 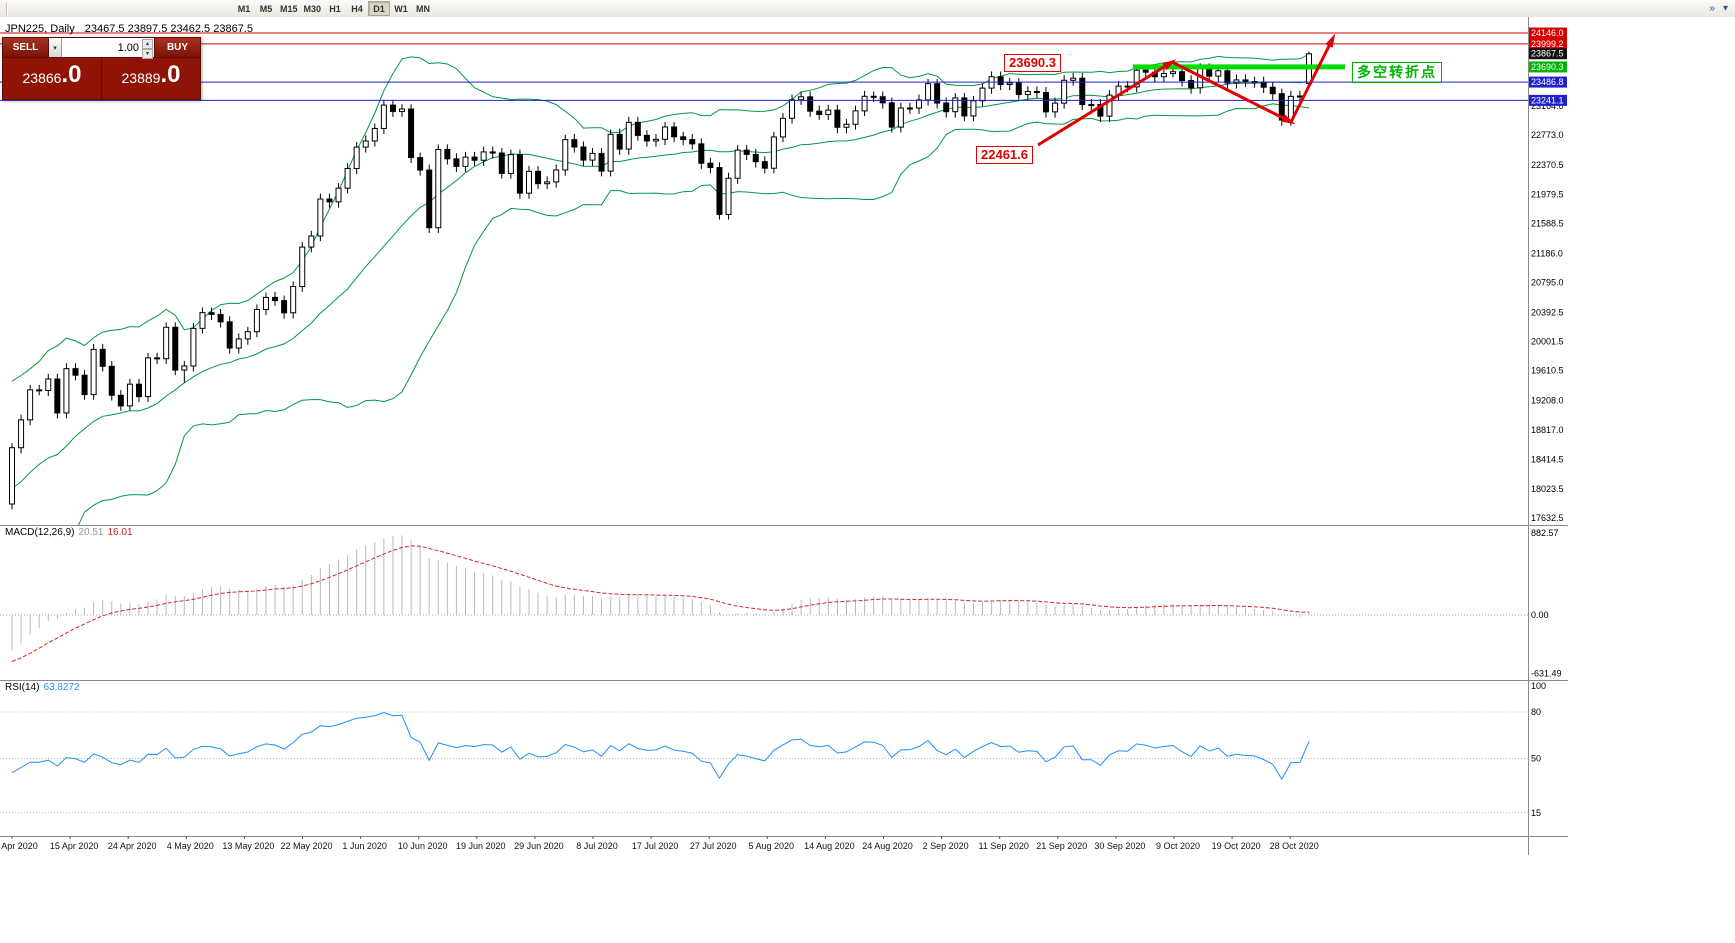 I want to click on rsi-scale-label: 80, so click(x=1536, y=712).